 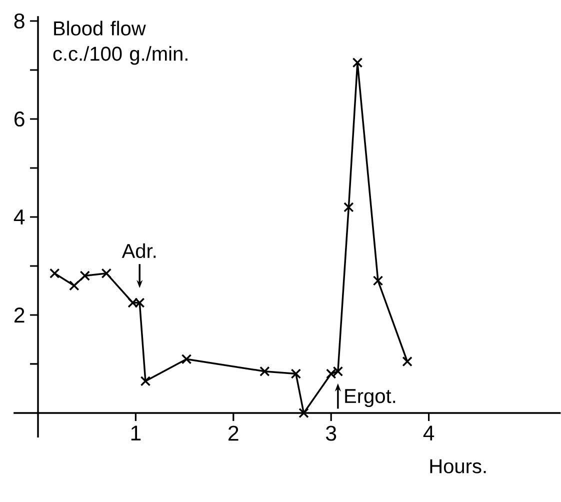 I want to click on y-axis-title: Blood flow c.c./100 g./min., so click(x=120, y=42).